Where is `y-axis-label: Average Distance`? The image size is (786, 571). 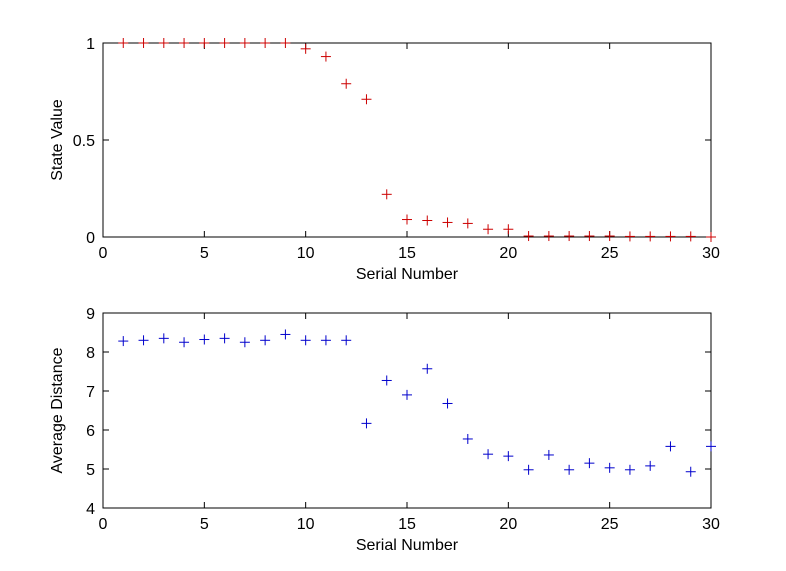 y-axis-label: Average Distance is located at coordinates (57, 410).